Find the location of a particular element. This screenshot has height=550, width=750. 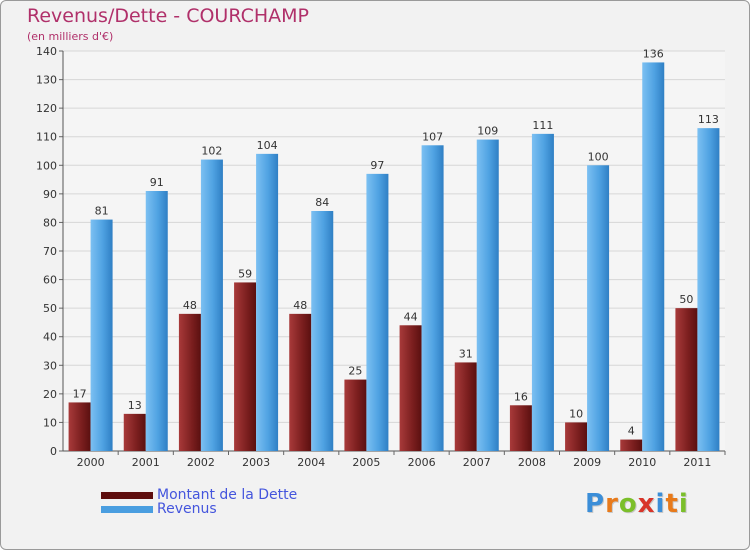

data-label-revenue-2001: 91 is located at coordinates (157, 182).